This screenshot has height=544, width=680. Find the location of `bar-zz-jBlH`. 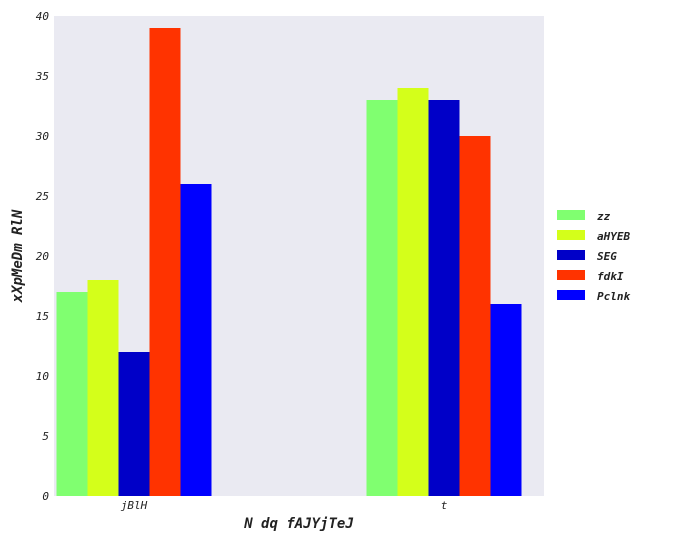

bar-zz-jBlH is located at coordinates (72, 394).